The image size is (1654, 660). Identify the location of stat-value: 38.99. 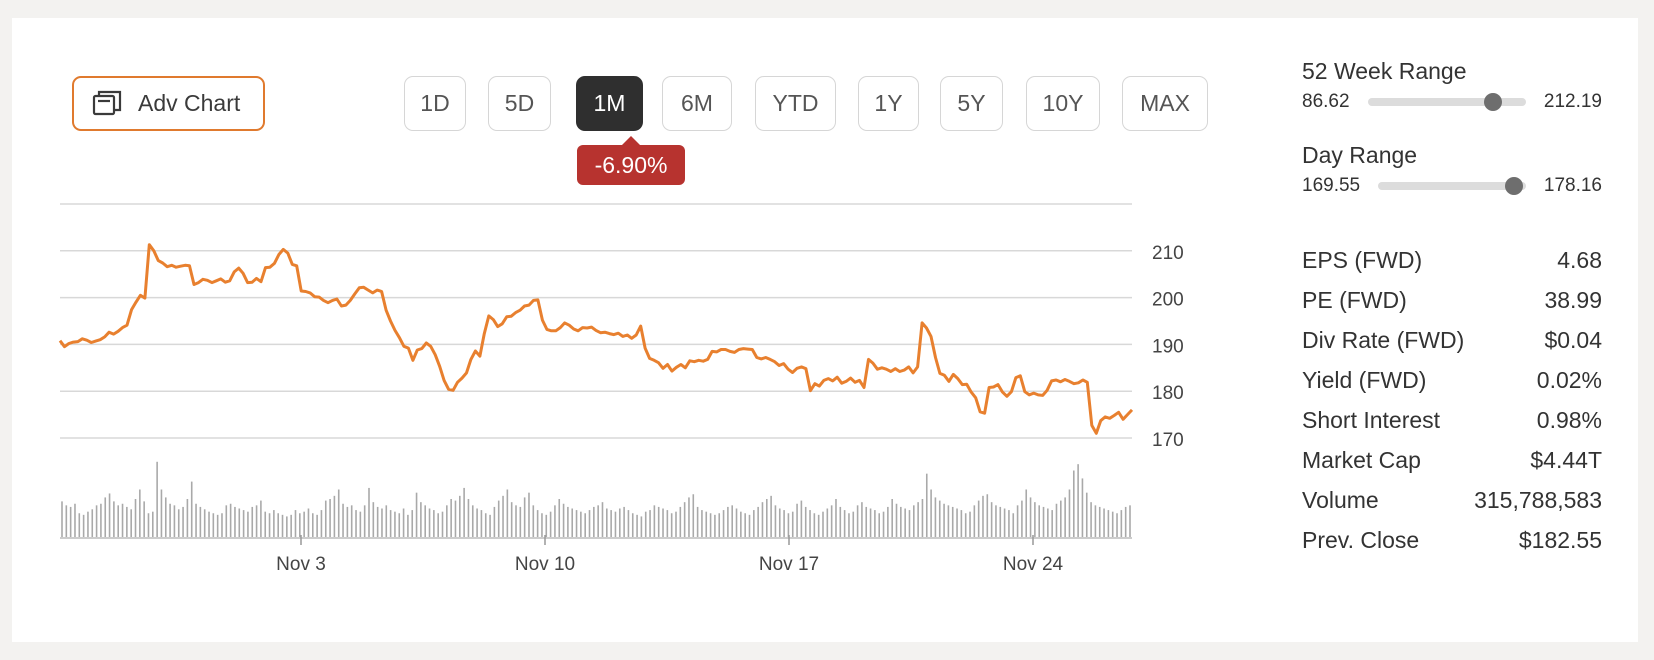
(1573, 299).